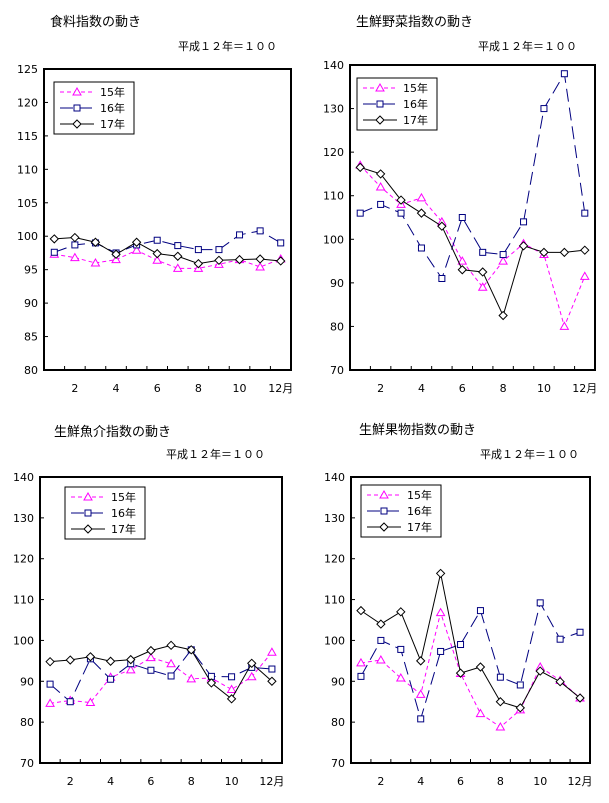 The image size is (609, 803). Describe the element at coordinates (271, 781) in the screenshot. I see `x-tick-label: 12月` at that location.